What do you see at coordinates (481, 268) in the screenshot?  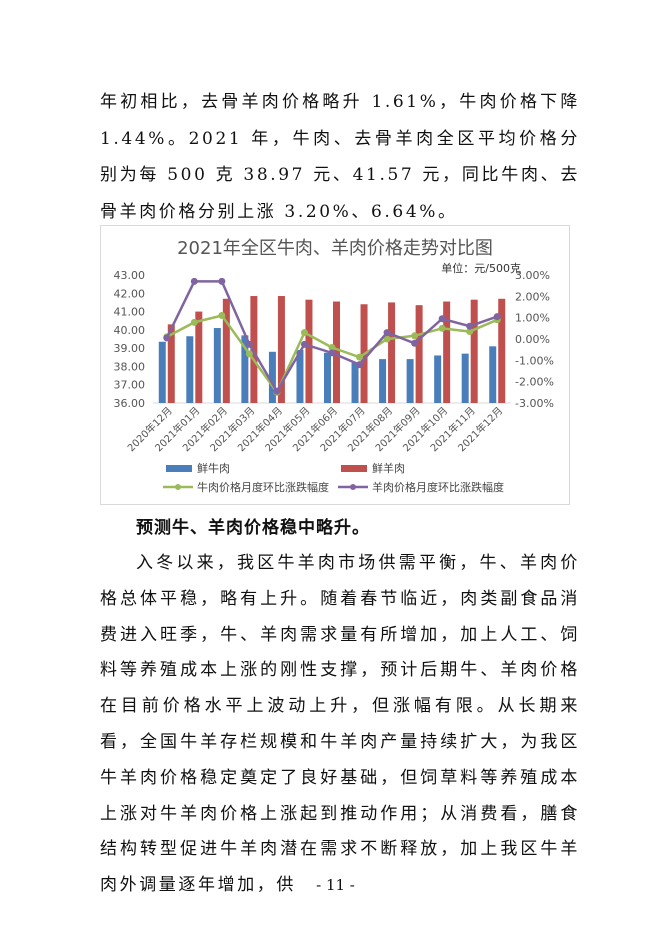 I see `chart-unit: 单位：元/500克` at bounding box center [481, 268].